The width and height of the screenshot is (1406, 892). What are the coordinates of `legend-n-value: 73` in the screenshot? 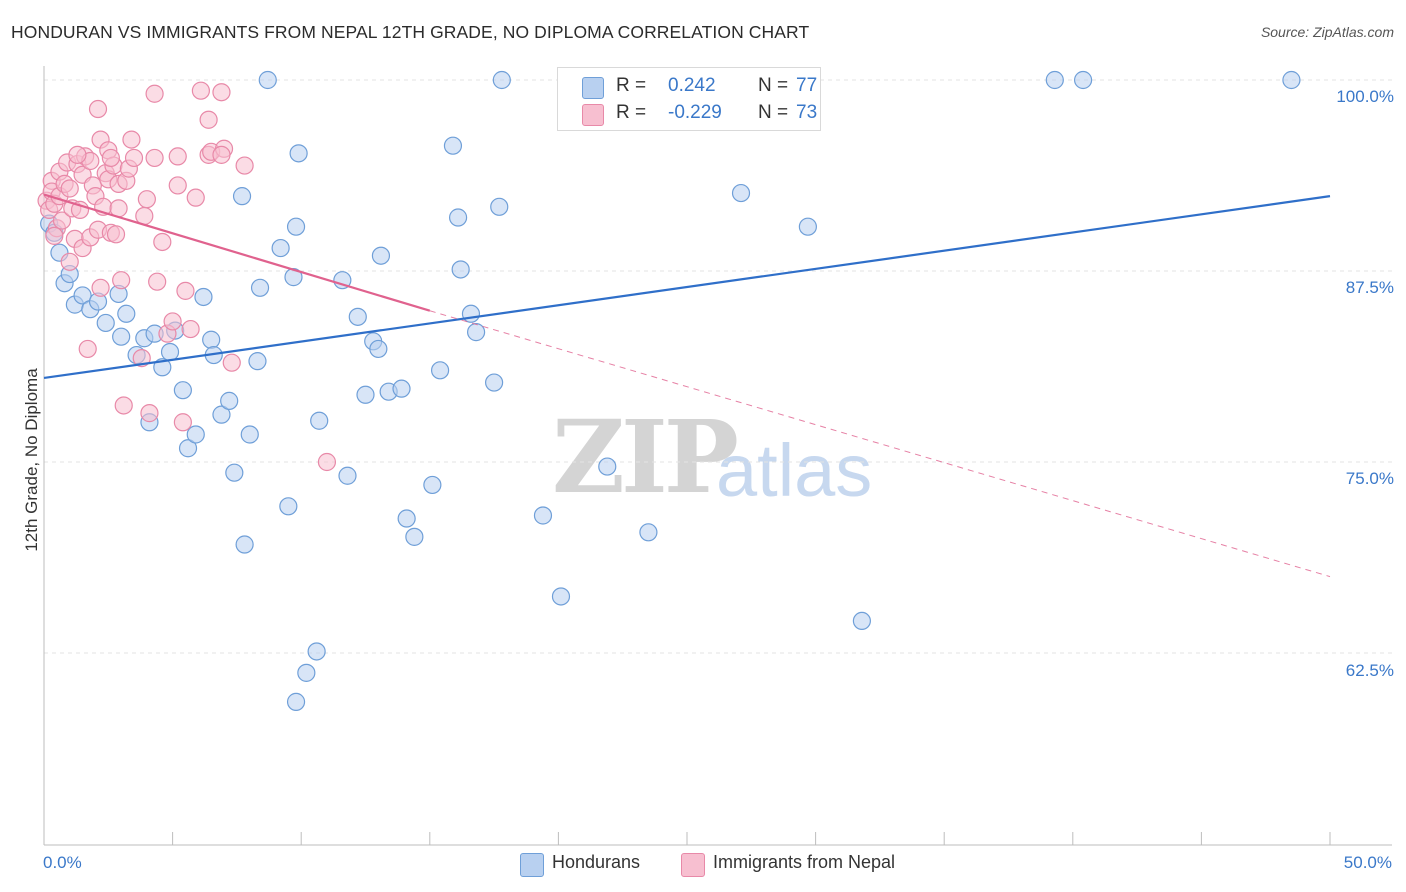 It's located at (807, 112).